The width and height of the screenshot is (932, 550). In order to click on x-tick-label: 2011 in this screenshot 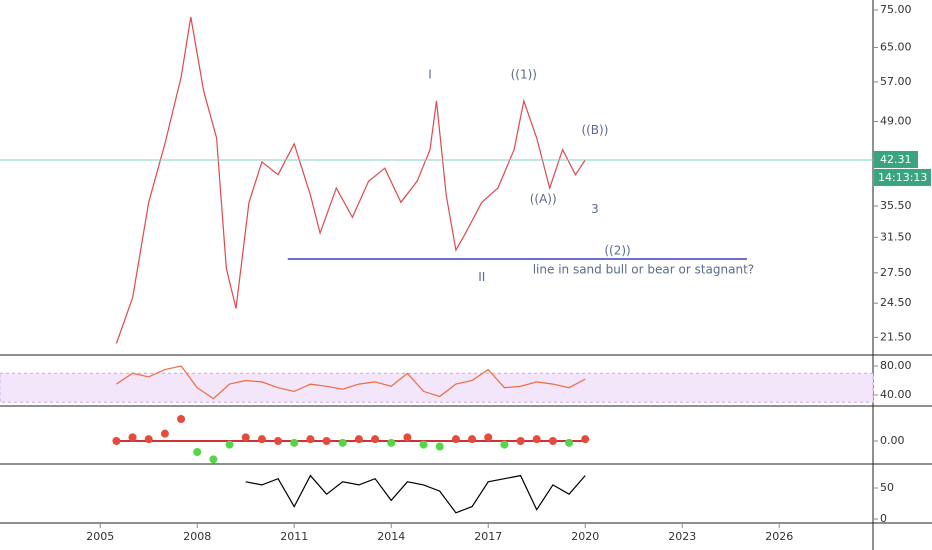, I will do `click(294, 536)`.